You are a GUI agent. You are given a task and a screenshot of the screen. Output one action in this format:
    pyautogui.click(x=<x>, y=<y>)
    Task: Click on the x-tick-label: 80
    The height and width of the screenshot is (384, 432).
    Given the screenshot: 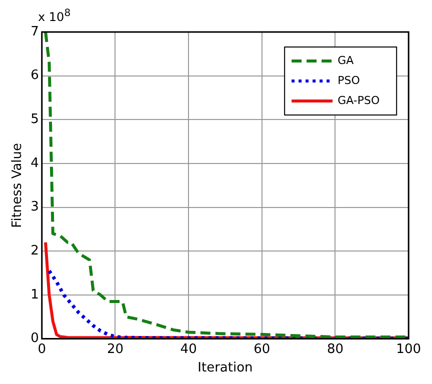 What is the action you would take?
    pyautogui.click(x=335, y=349)
    